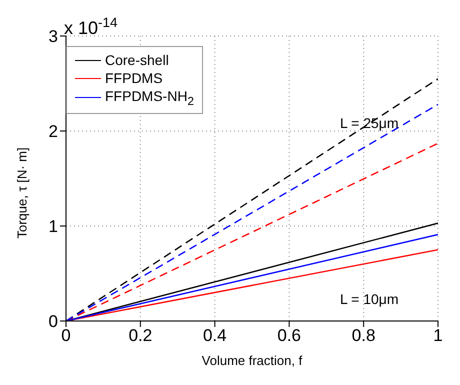  I want to click on y-tick-label: 2, so click(53, 132).